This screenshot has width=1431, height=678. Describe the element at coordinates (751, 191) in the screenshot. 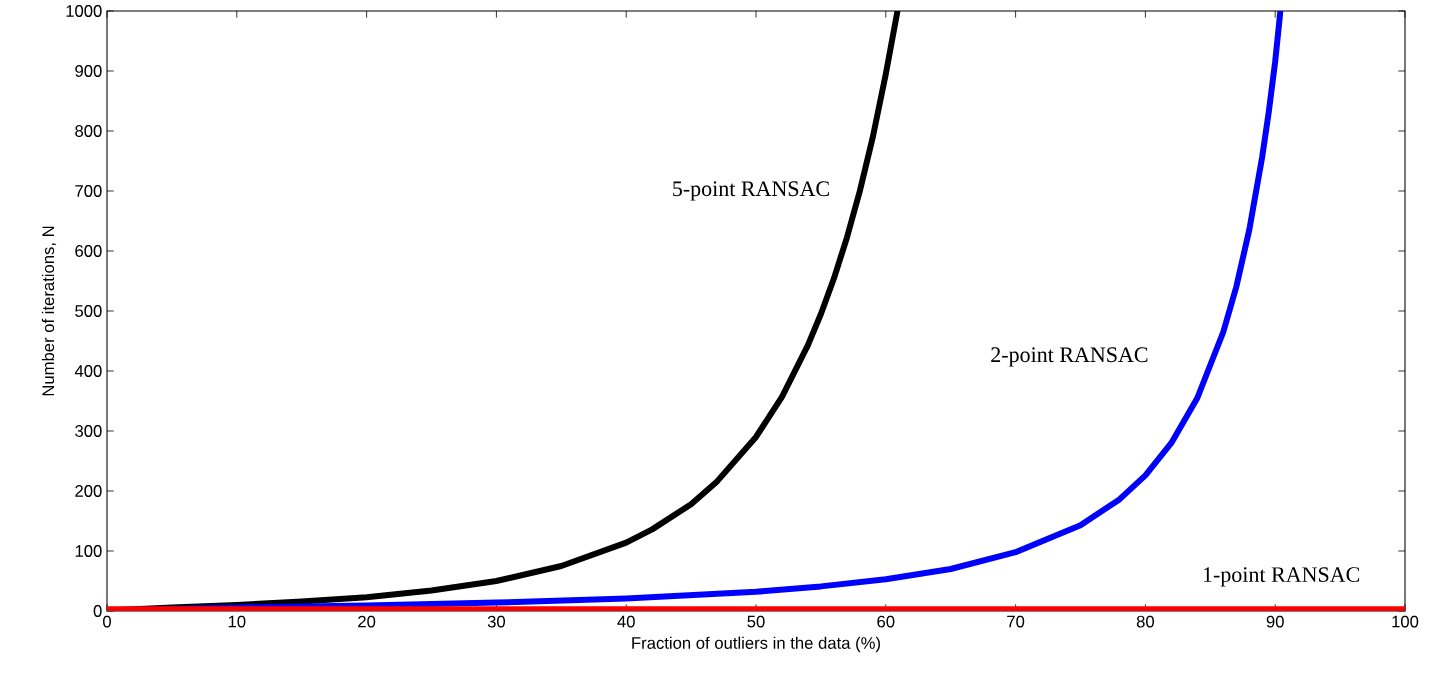

I see `series-label: 5-point RANSAC` at that location.